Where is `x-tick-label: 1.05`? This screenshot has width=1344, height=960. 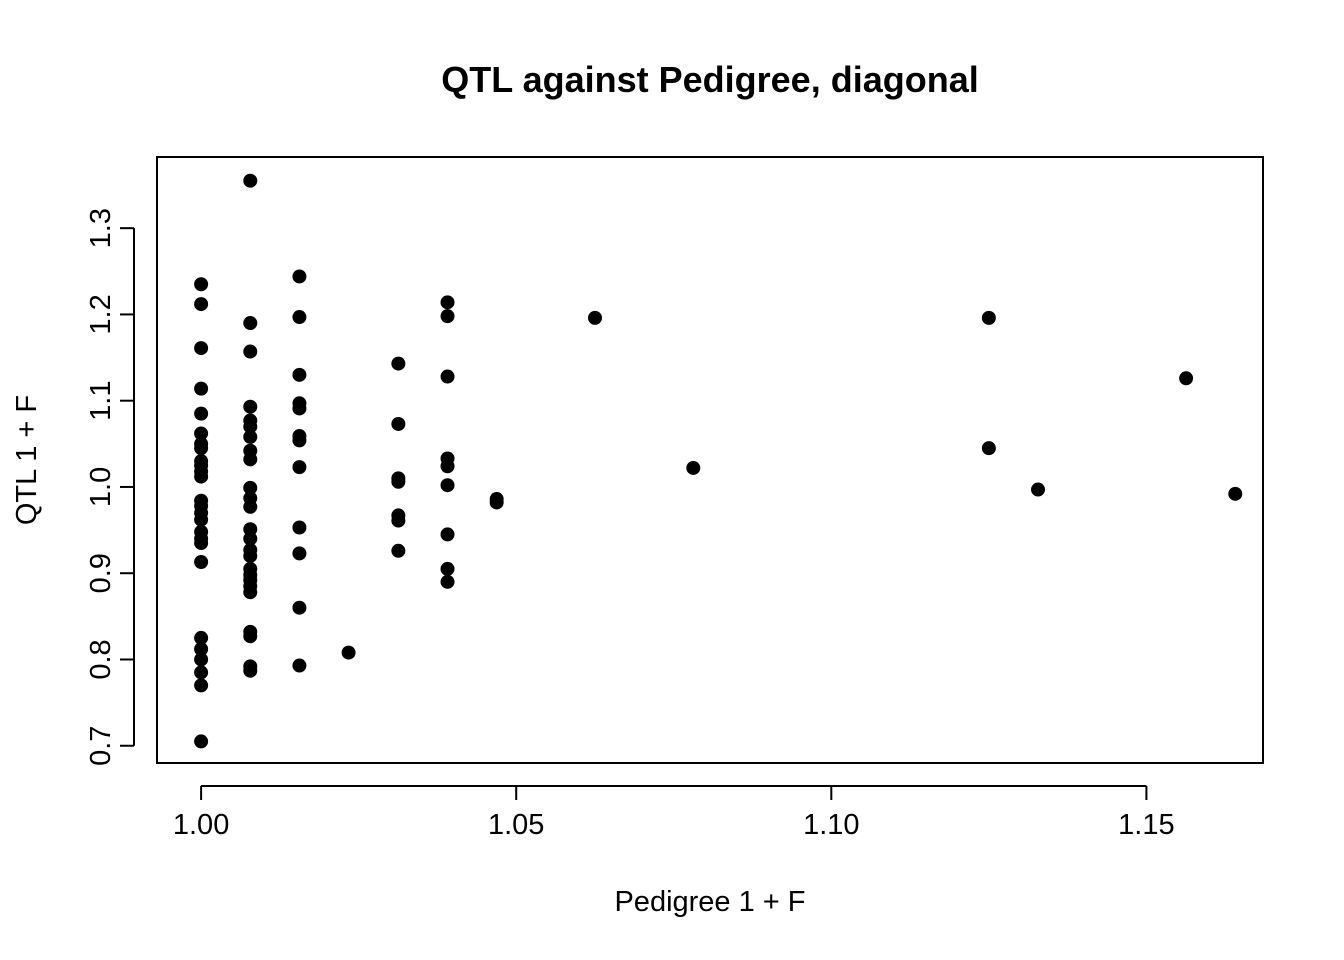 x-tick-label: 1.05 is located at coordinates (516, 825).